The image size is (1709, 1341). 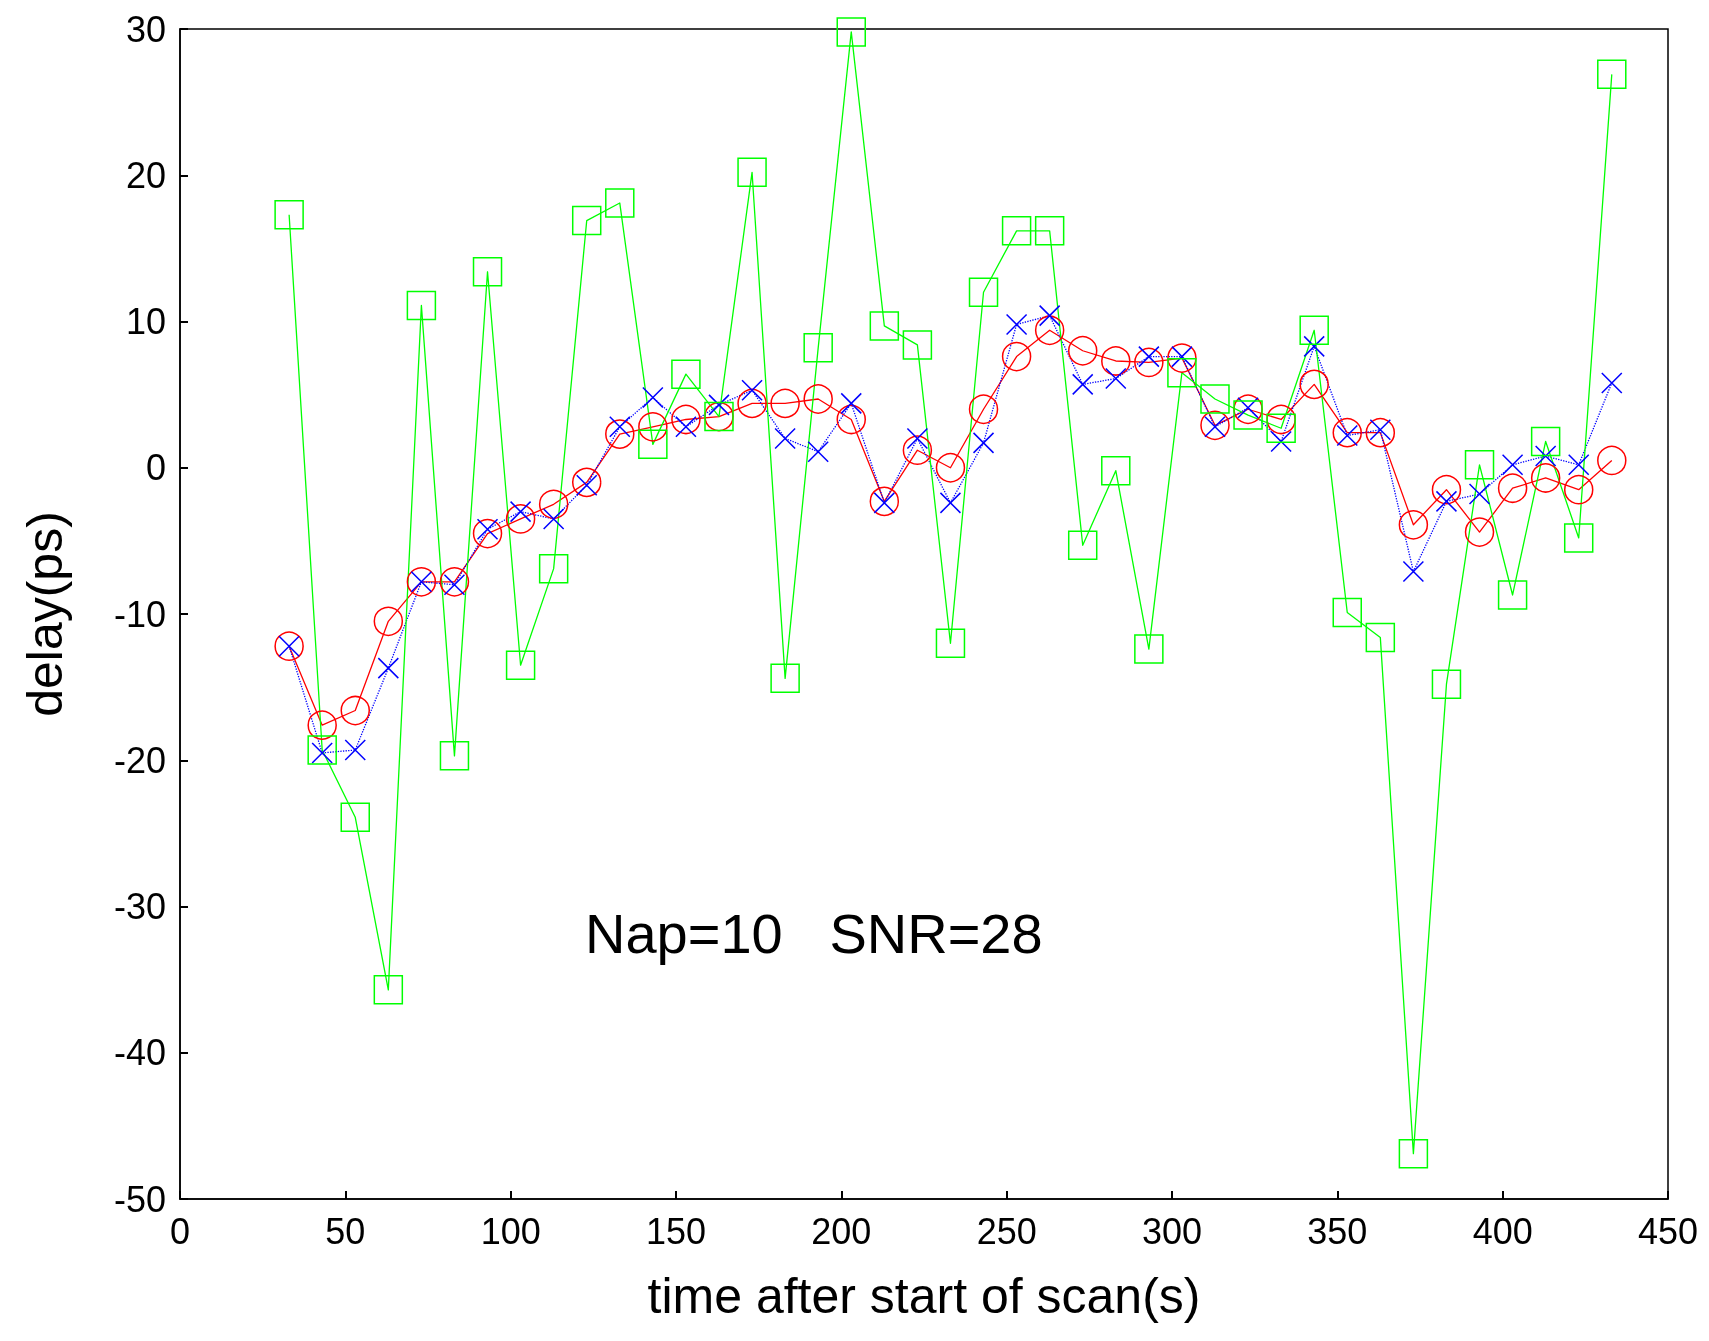 I want to click on y-tick-label: 10, so click(x=145, y=321).